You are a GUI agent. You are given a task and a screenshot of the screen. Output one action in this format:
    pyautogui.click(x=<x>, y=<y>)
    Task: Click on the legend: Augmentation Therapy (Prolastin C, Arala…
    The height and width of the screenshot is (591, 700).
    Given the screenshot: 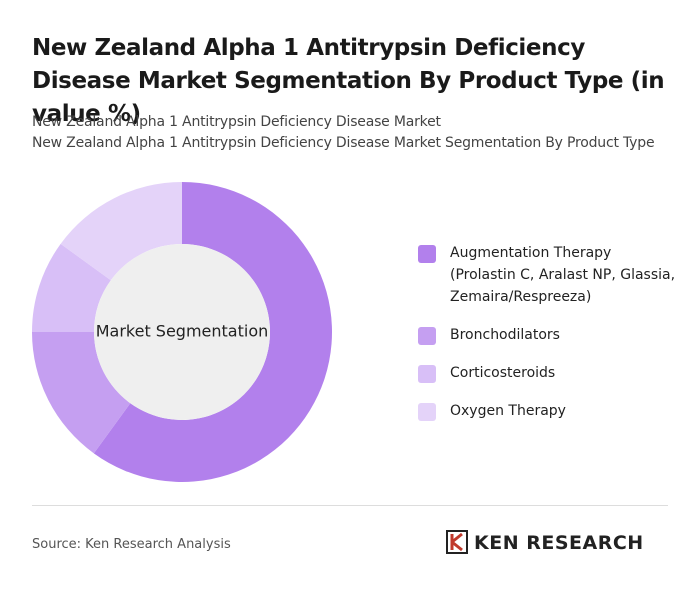 What is the action you would take?
    pyautogui.click(x=548, y=340)
    